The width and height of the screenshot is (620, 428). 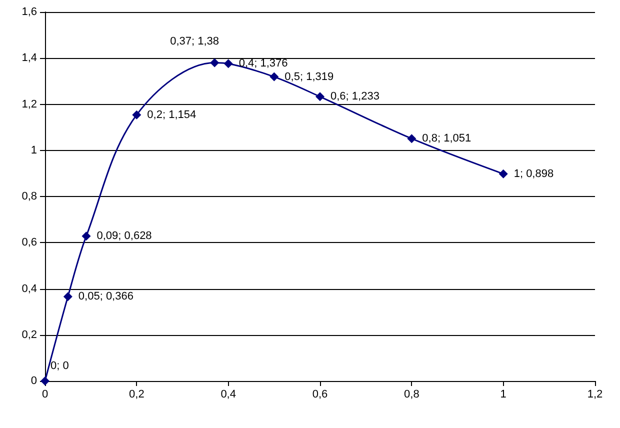 What do you see at coordinates (124, 236) in the screenshot?
I see `data-label: 0,09; 0,628` at bounding box center [124, 236].